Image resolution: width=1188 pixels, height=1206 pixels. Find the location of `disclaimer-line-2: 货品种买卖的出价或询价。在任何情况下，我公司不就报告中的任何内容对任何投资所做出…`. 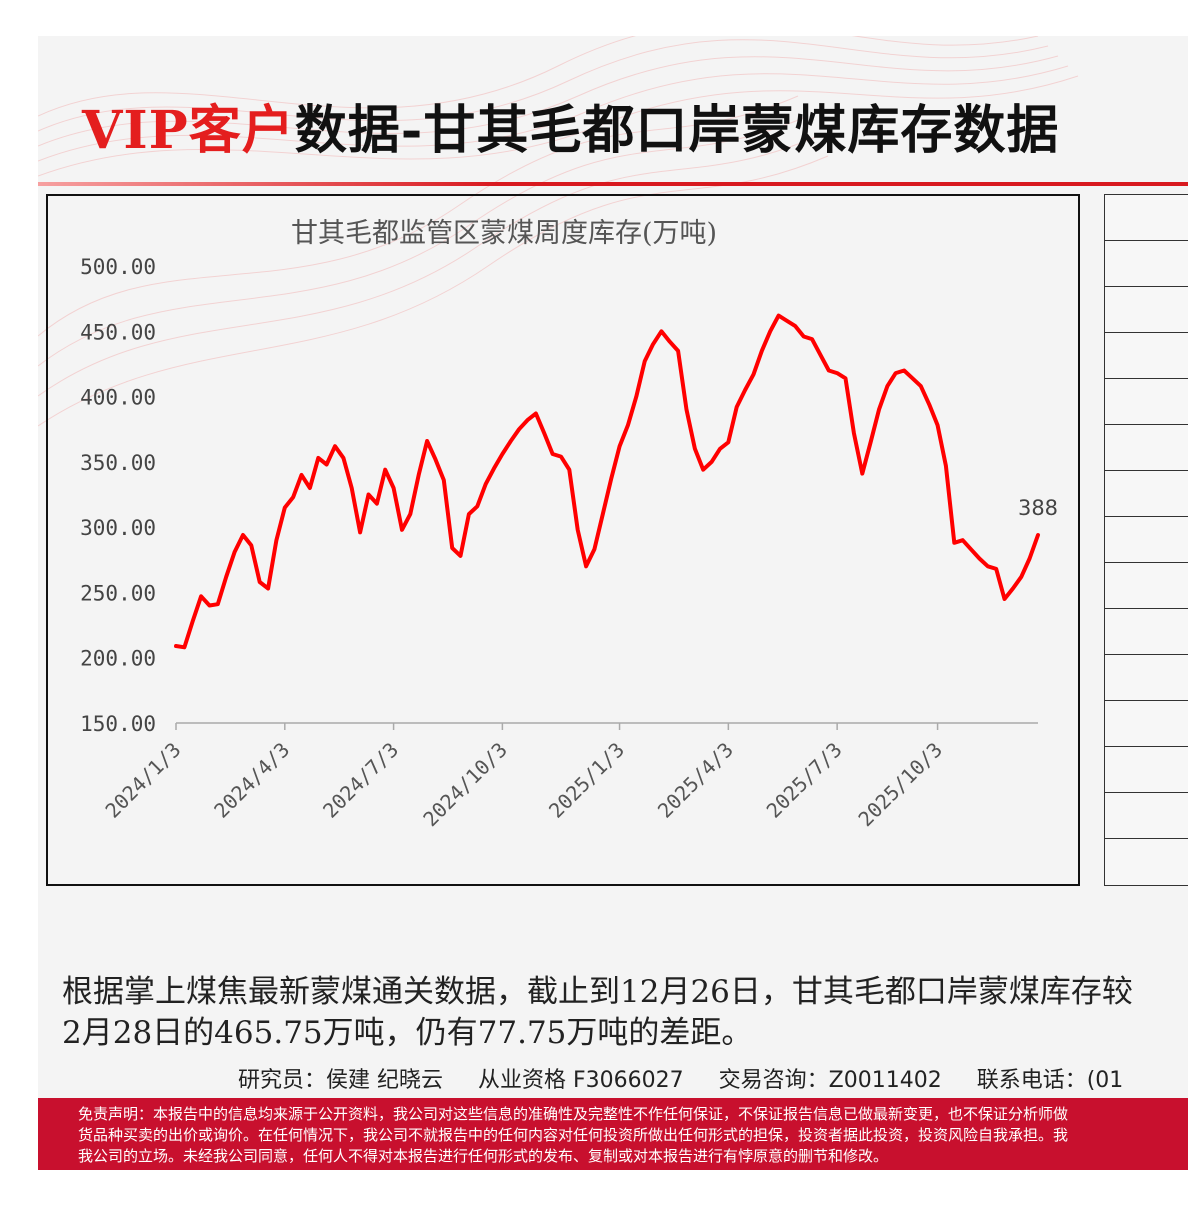

disclaimer-line-2: 货品种买卖的出价或询价。在任何情况下，我公司不就报告中的任何内容对任何投资所做出… is located at coordinates (573, 1135).